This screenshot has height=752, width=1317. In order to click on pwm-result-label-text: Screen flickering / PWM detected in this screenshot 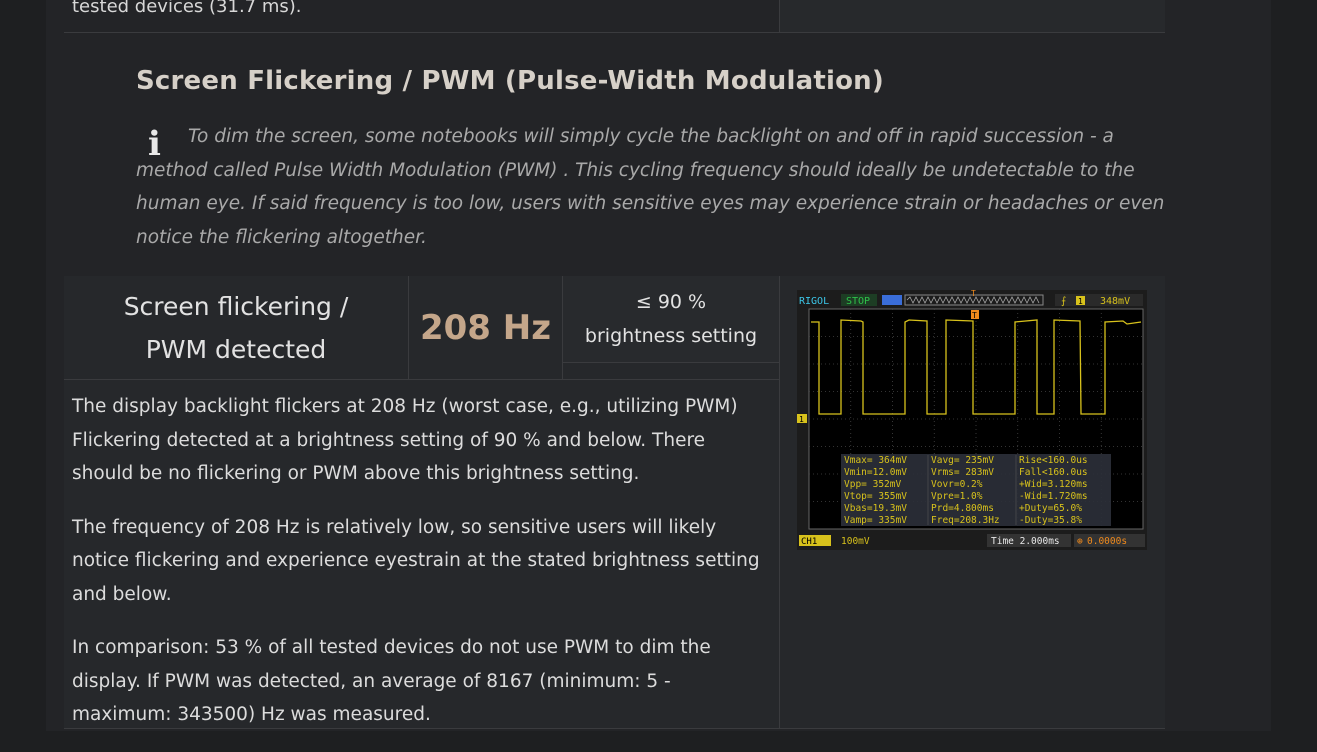, I will do `click(236, 327)`.